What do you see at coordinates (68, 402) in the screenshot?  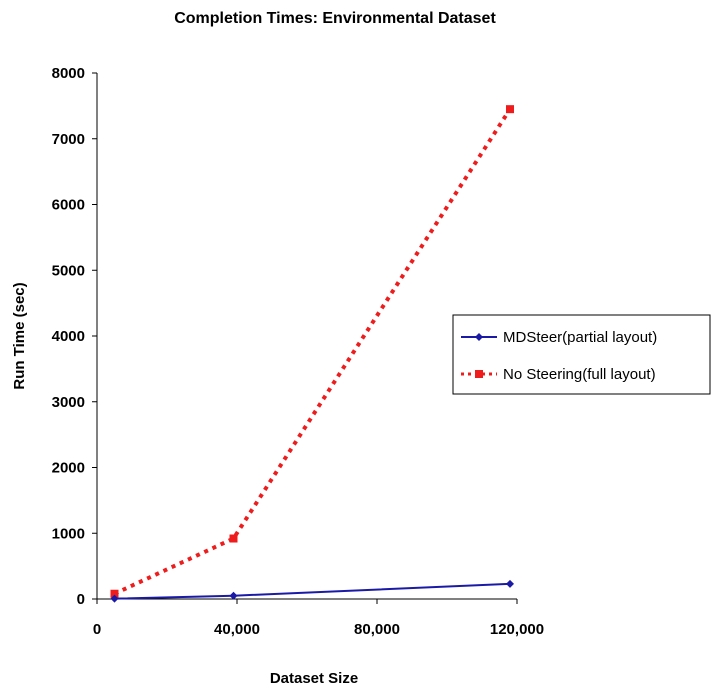 I see `y-tick-label: 3000` at bounding box center [68, 402].